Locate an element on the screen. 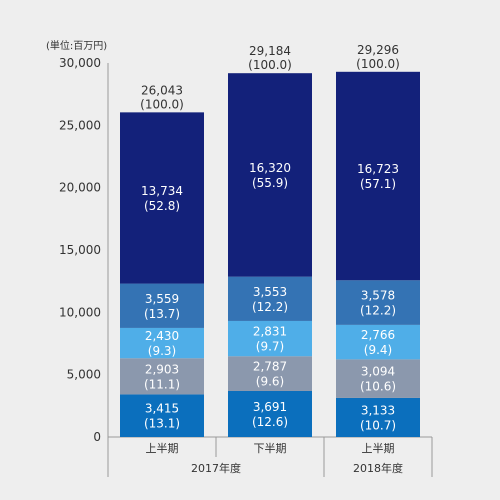 The width and height of the screenshot is (500, 500). segment-share-label: (13.7) is located at coordinates (162, 314).